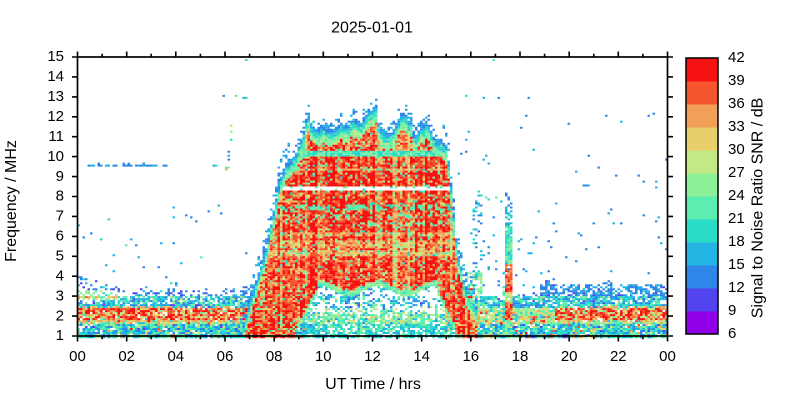 This screenshot has width=800, height=400. Describe the element at coordinates (60, 295) in the screenshot. I see `svg-text: 3` at that location.